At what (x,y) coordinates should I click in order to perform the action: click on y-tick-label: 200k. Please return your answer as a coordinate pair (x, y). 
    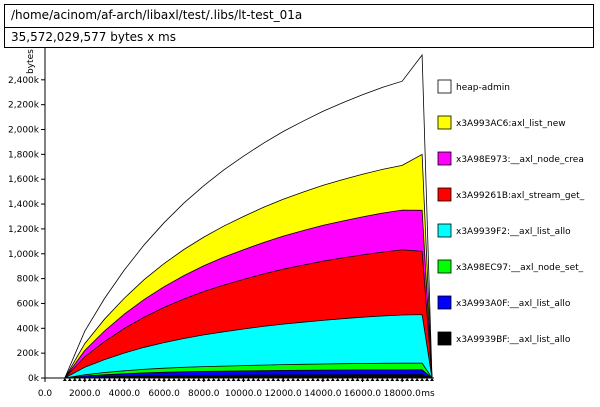
    Looking at the image, I should click on (28, 354).